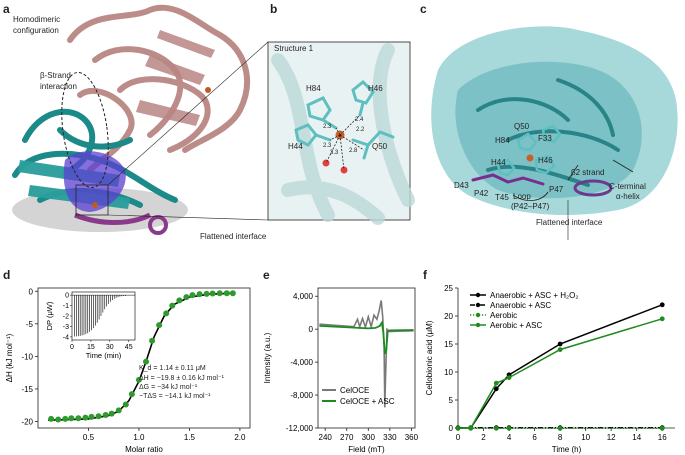 This screenshot has height=455, width=685. What do you see at coordinates (627, 186) in the screenshot?
I see `label-c-terminal: C-terminal` at bounding box center [627, 186].